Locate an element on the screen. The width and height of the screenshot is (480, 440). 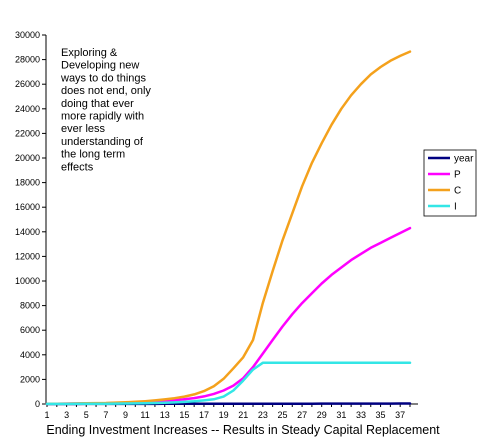
annotation-line: more rapidly with is located at coordinates (102, 117).